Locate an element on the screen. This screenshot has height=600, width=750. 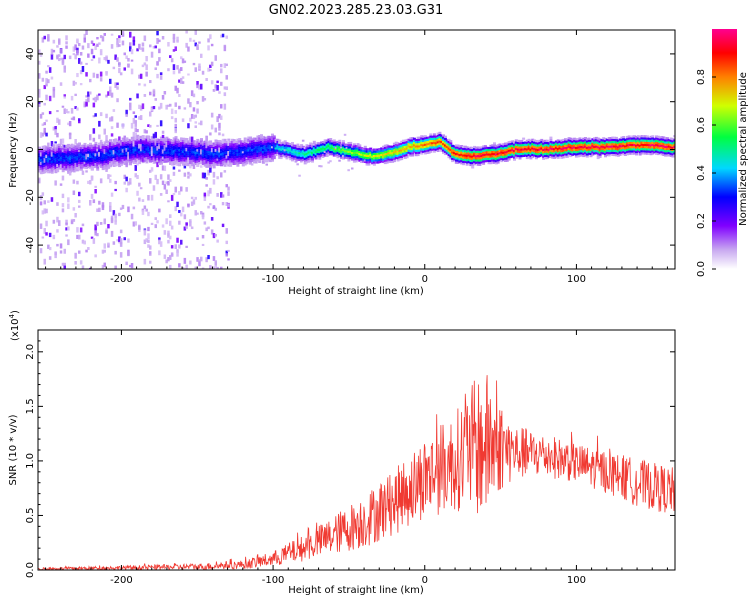
colorbar-tick-label: 0.4 is located at coordinates (701, 173).